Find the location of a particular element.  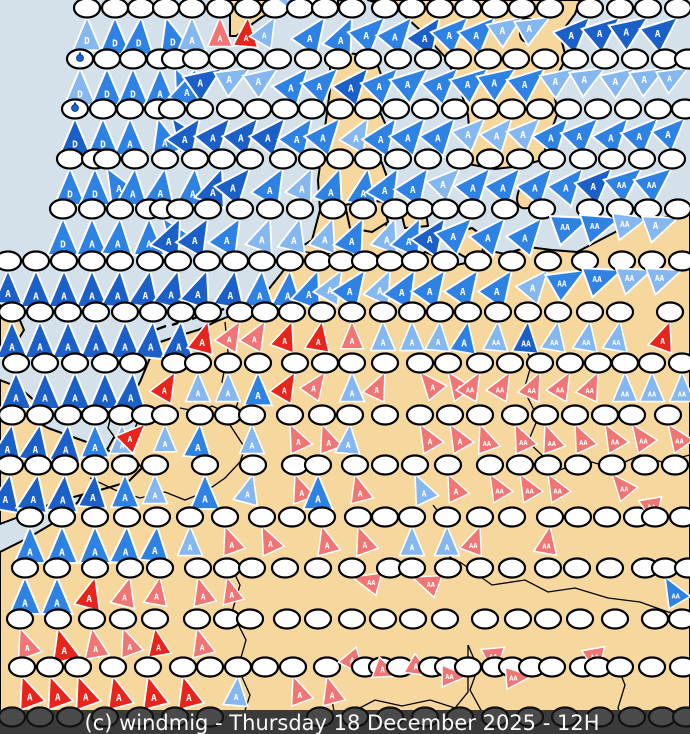

wind-symbol: D is located at coordinates (70, 177).